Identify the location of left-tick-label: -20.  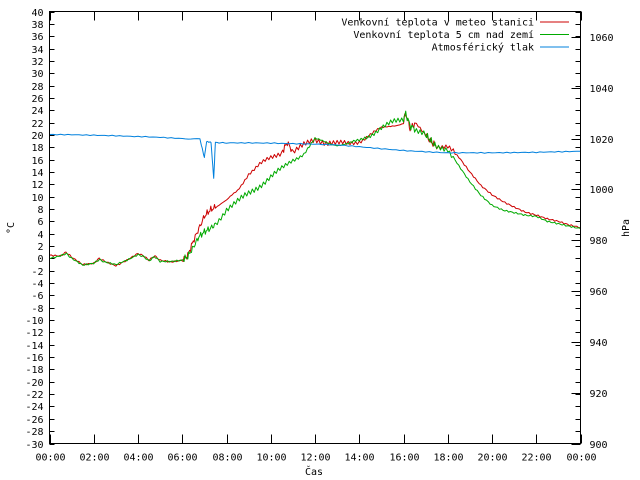
(34, 383).